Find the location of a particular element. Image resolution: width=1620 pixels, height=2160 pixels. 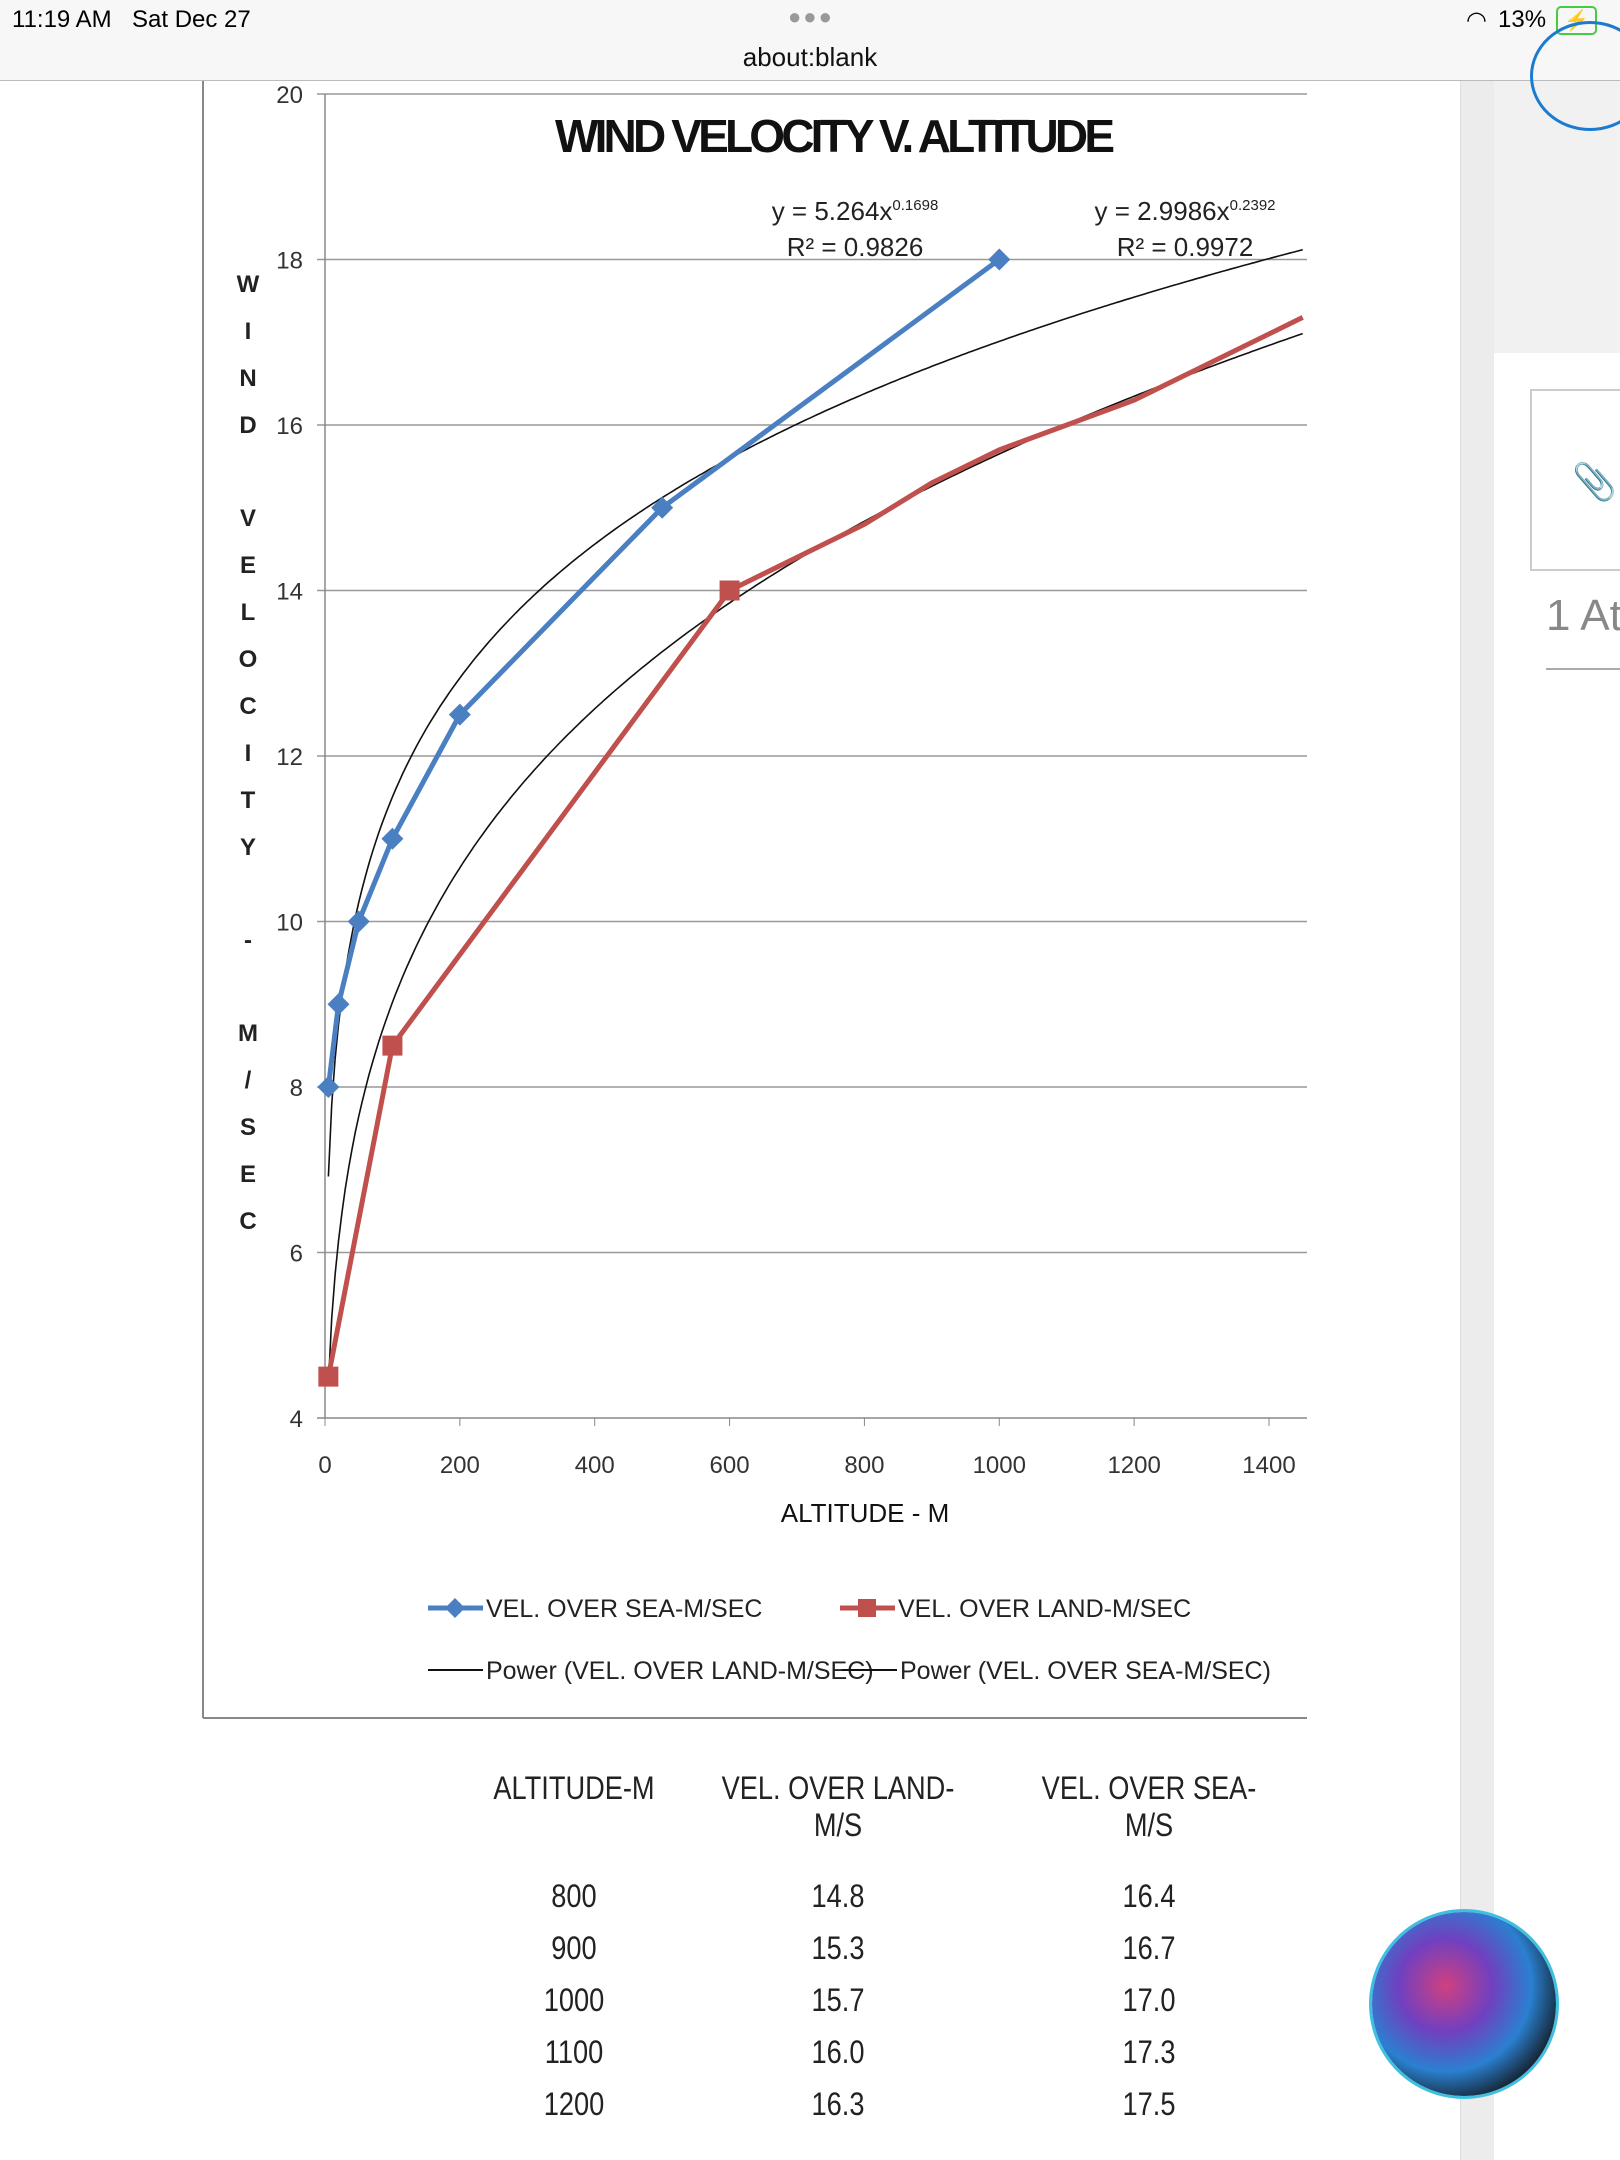

y-tick-label: 10 is located at coordinates (289, 923).